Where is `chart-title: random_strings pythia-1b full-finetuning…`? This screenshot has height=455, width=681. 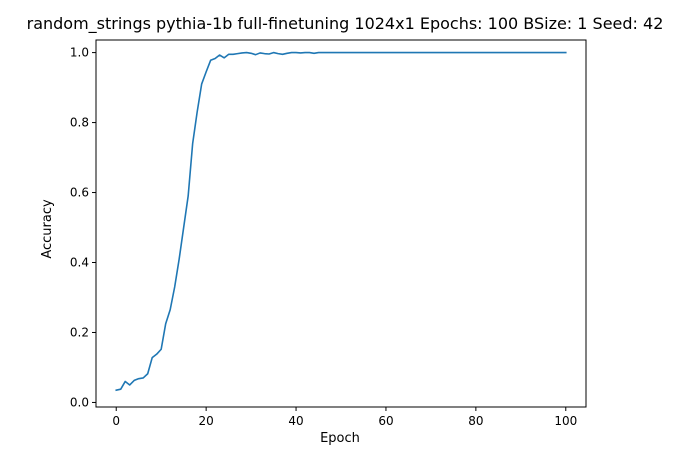
chart-title: random_strings pythia-1b full-finetuning… is located at coordinates (345, 24).